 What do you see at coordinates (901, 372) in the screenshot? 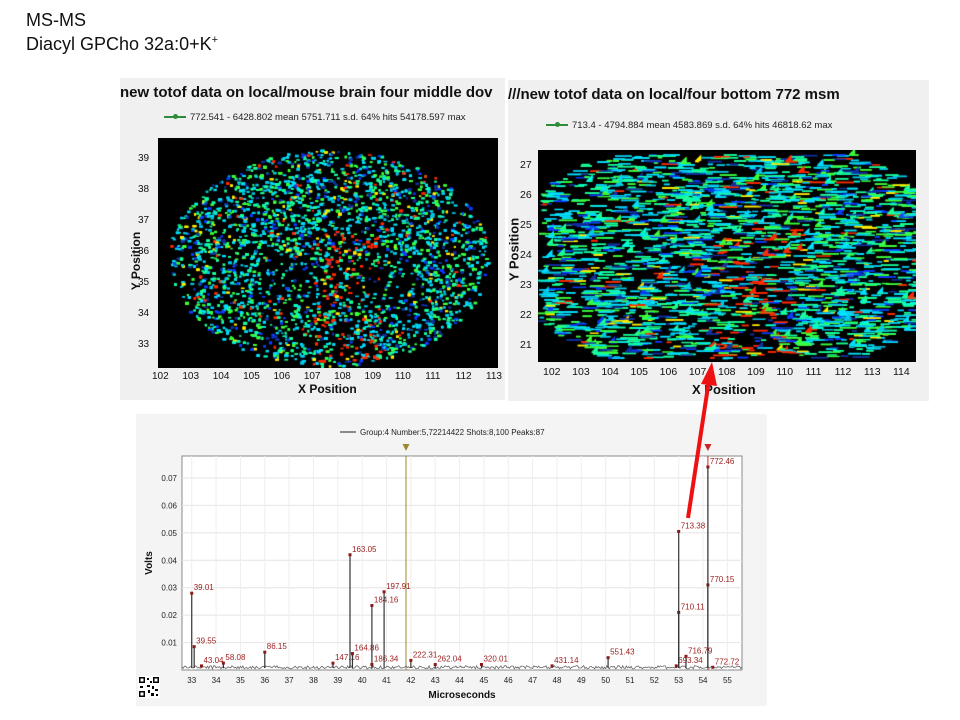
I see `x-tick-label: 114` at bounding box center [901, 372].